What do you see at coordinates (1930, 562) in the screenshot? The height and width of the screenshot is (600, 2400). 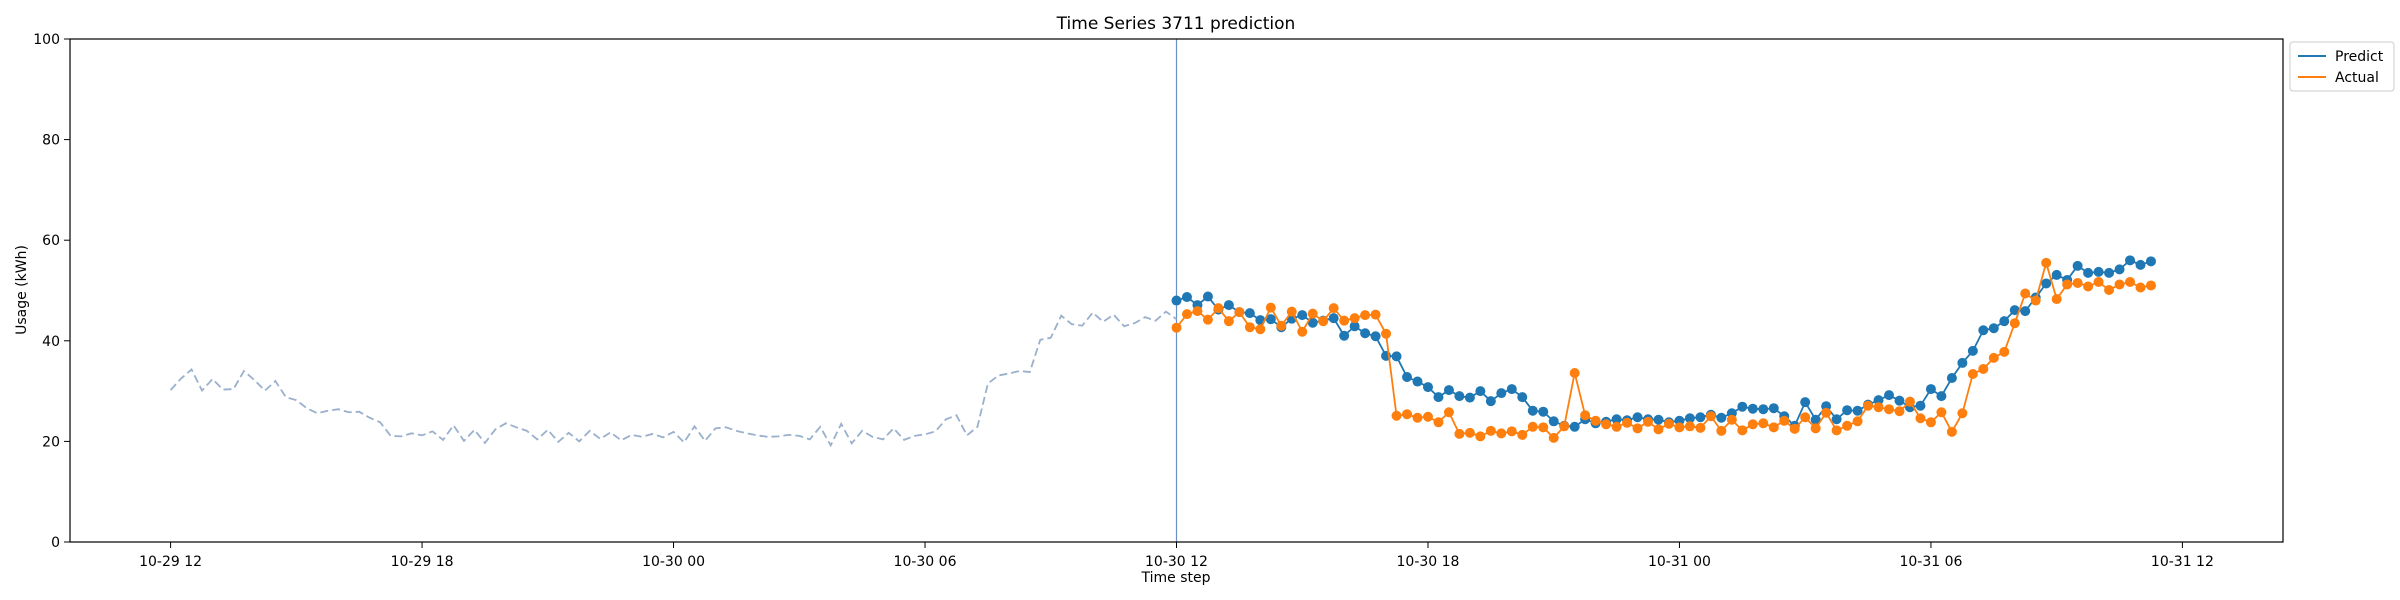 I see `x-tick-label: 10-31 06` at bounding box center [1930, 562].